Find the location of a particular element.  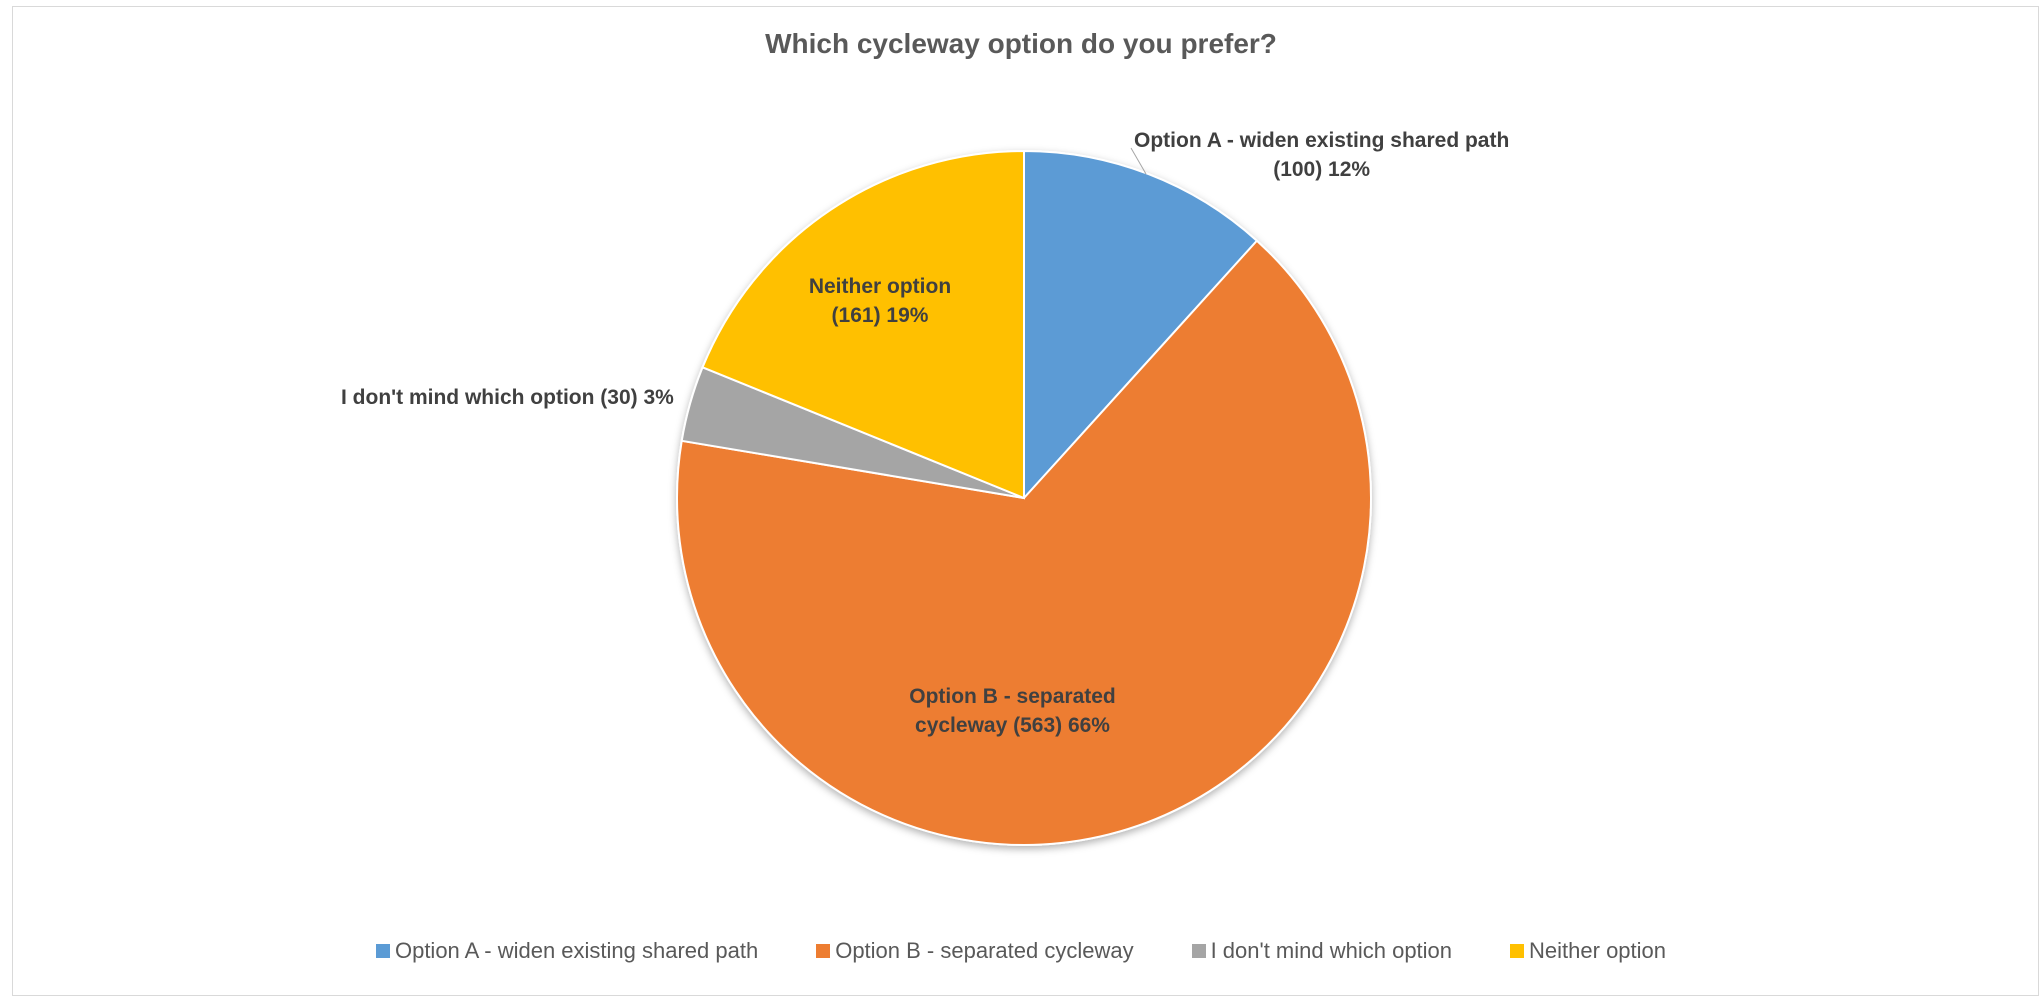

legend-item-option-b: Option B - separated cycleway is located at coordinates (975, 951).